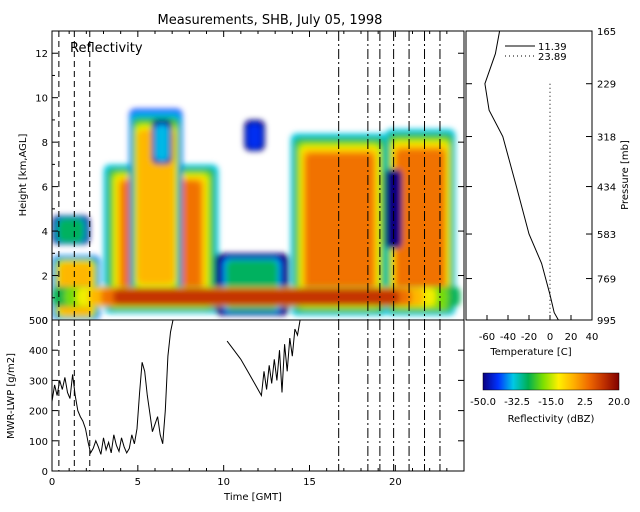  I want to click on pressure-axis: 165 229 318 434 583 769 995, so click(541, 177).